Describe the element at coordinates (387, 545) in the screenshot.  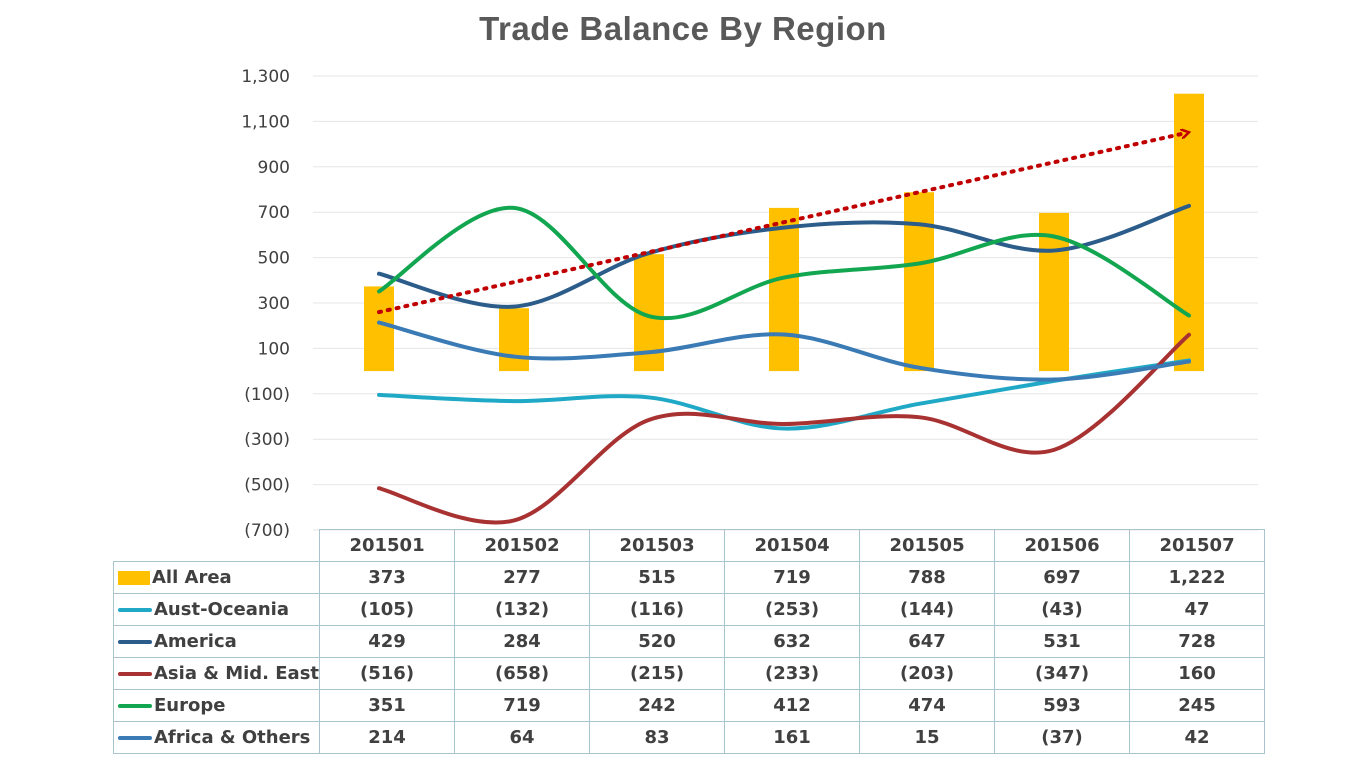
I see `category-label: 201501` at that location.